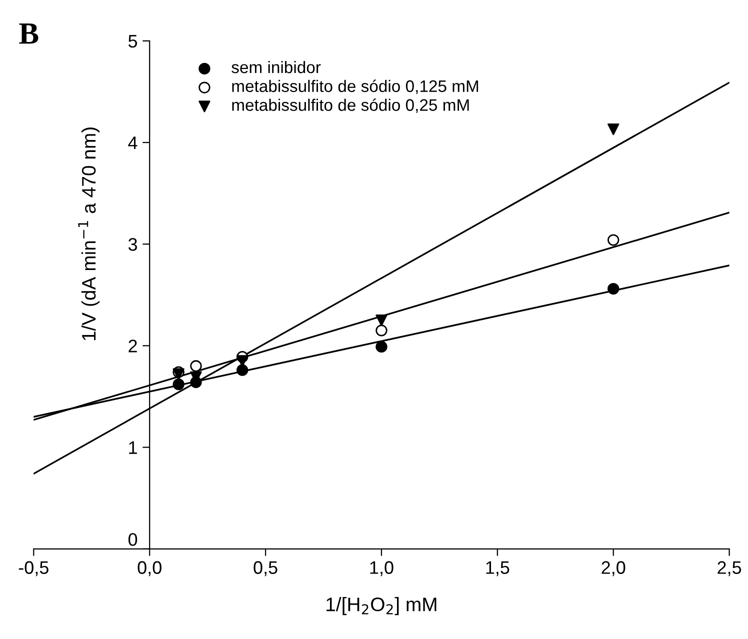 This screenshot has height=639, width=748. What do you see at coordinates (133, 539) in the screenshot?
I see `y-tick-label: 0` at bounding box center [133, 539].